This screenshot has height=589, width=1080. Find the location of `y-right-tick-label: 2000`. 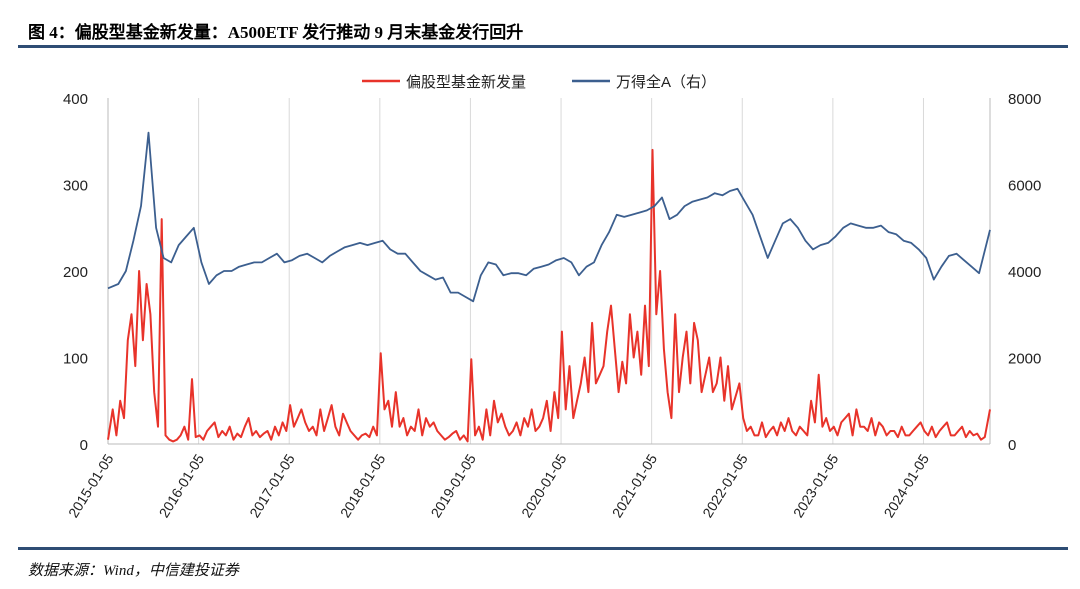

y-right-tick-label: 2000 is located at coordinates (1024, 359).